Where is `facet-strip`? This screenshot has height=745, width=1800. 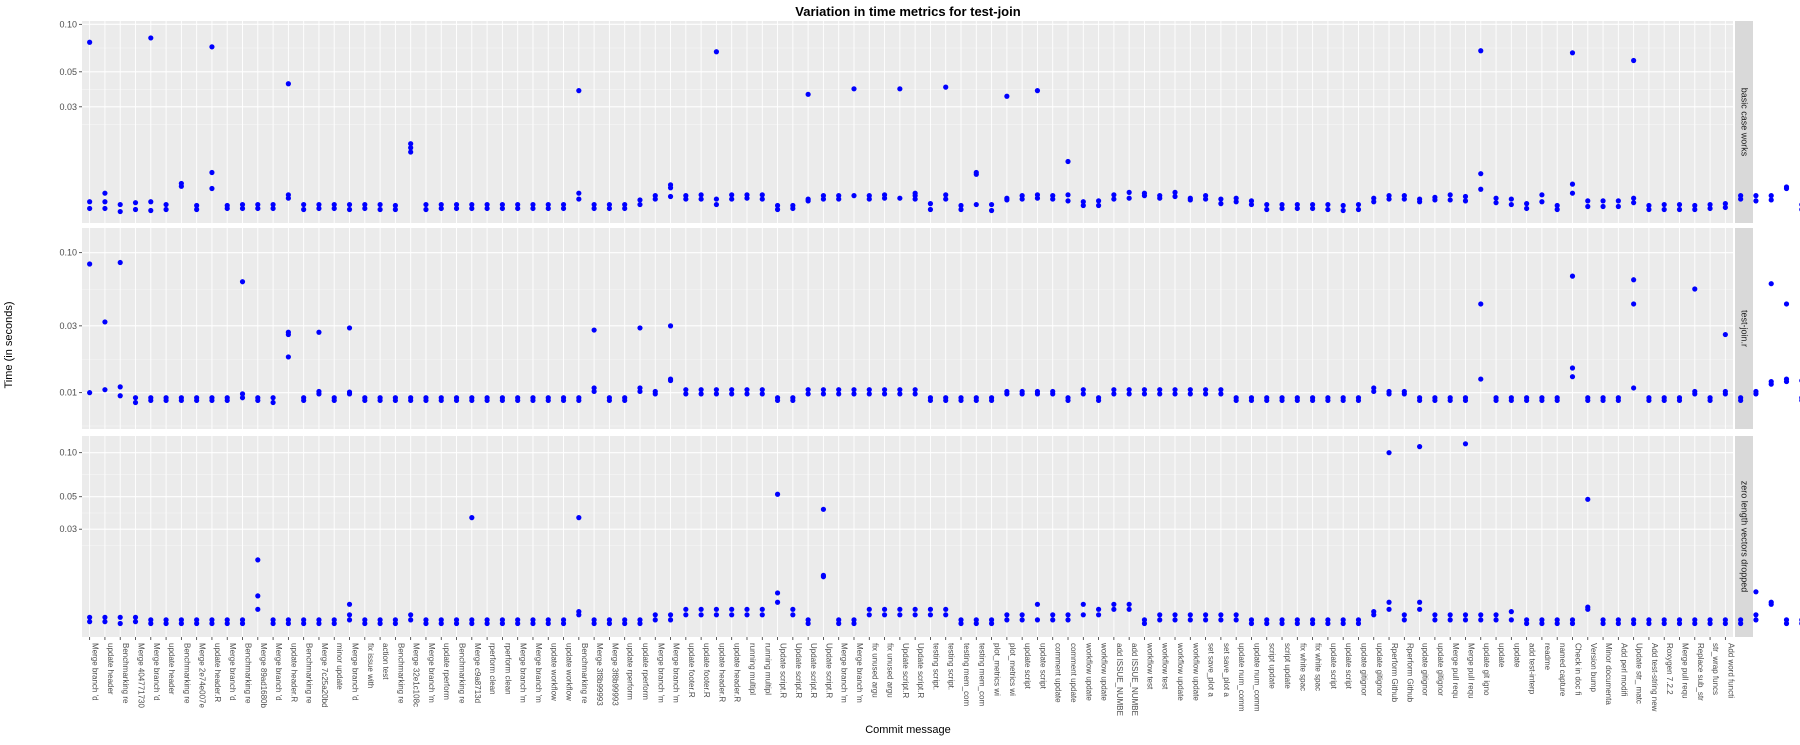
facet-strip is located at coordinates (1744, 328).